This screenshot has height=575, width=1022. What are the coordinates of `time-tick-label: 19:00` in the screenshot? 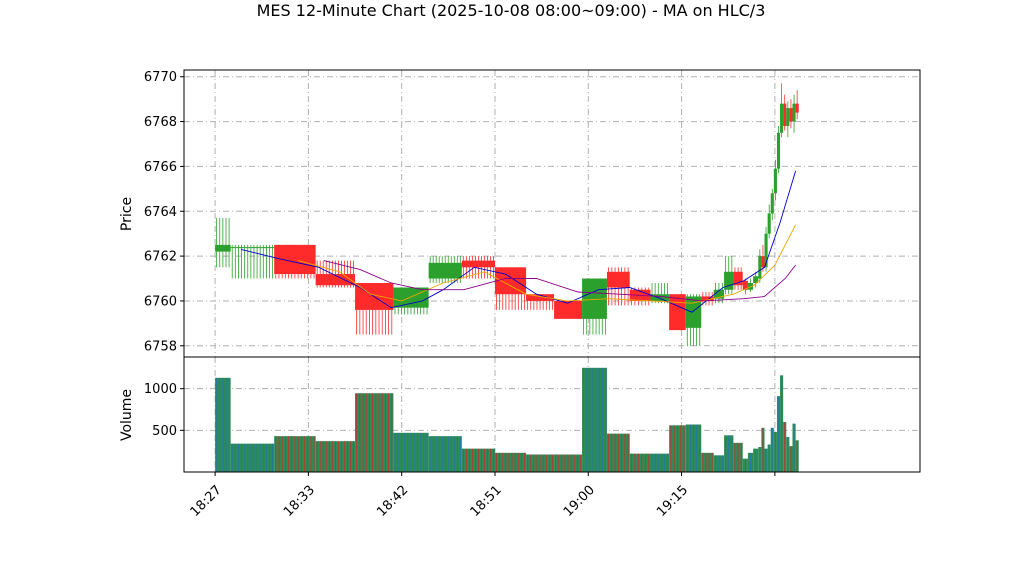 It's located at (579, 501).